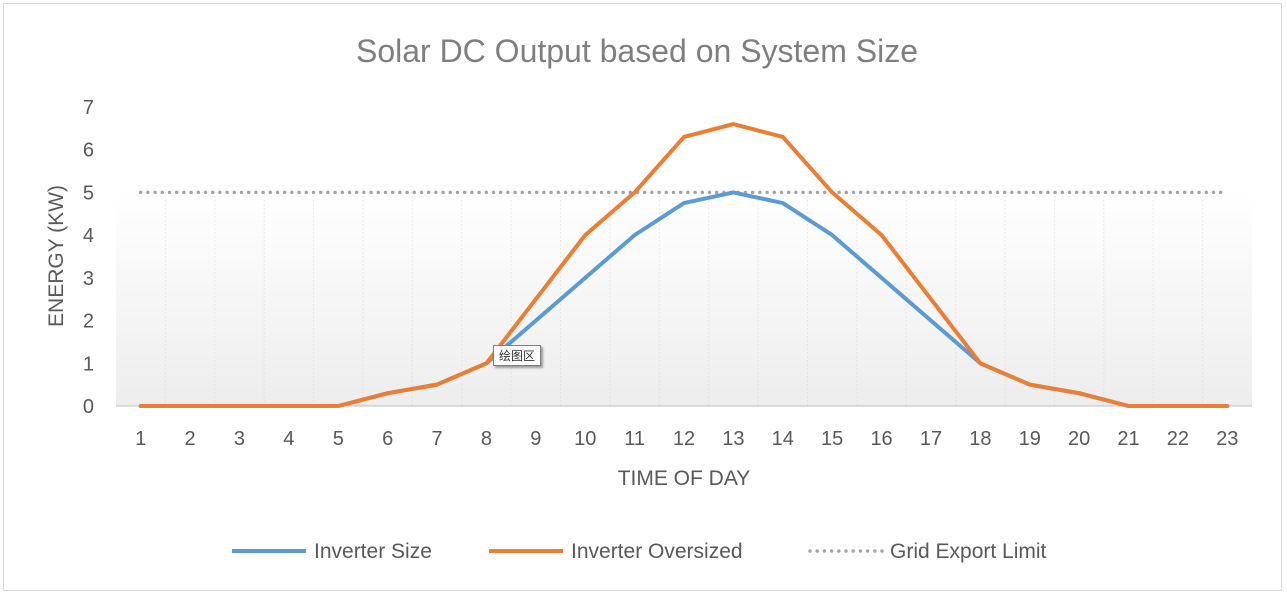 This screenshot has width=1287, height=596. I want to click on x-tick-label: 21, so click(1128, 439).